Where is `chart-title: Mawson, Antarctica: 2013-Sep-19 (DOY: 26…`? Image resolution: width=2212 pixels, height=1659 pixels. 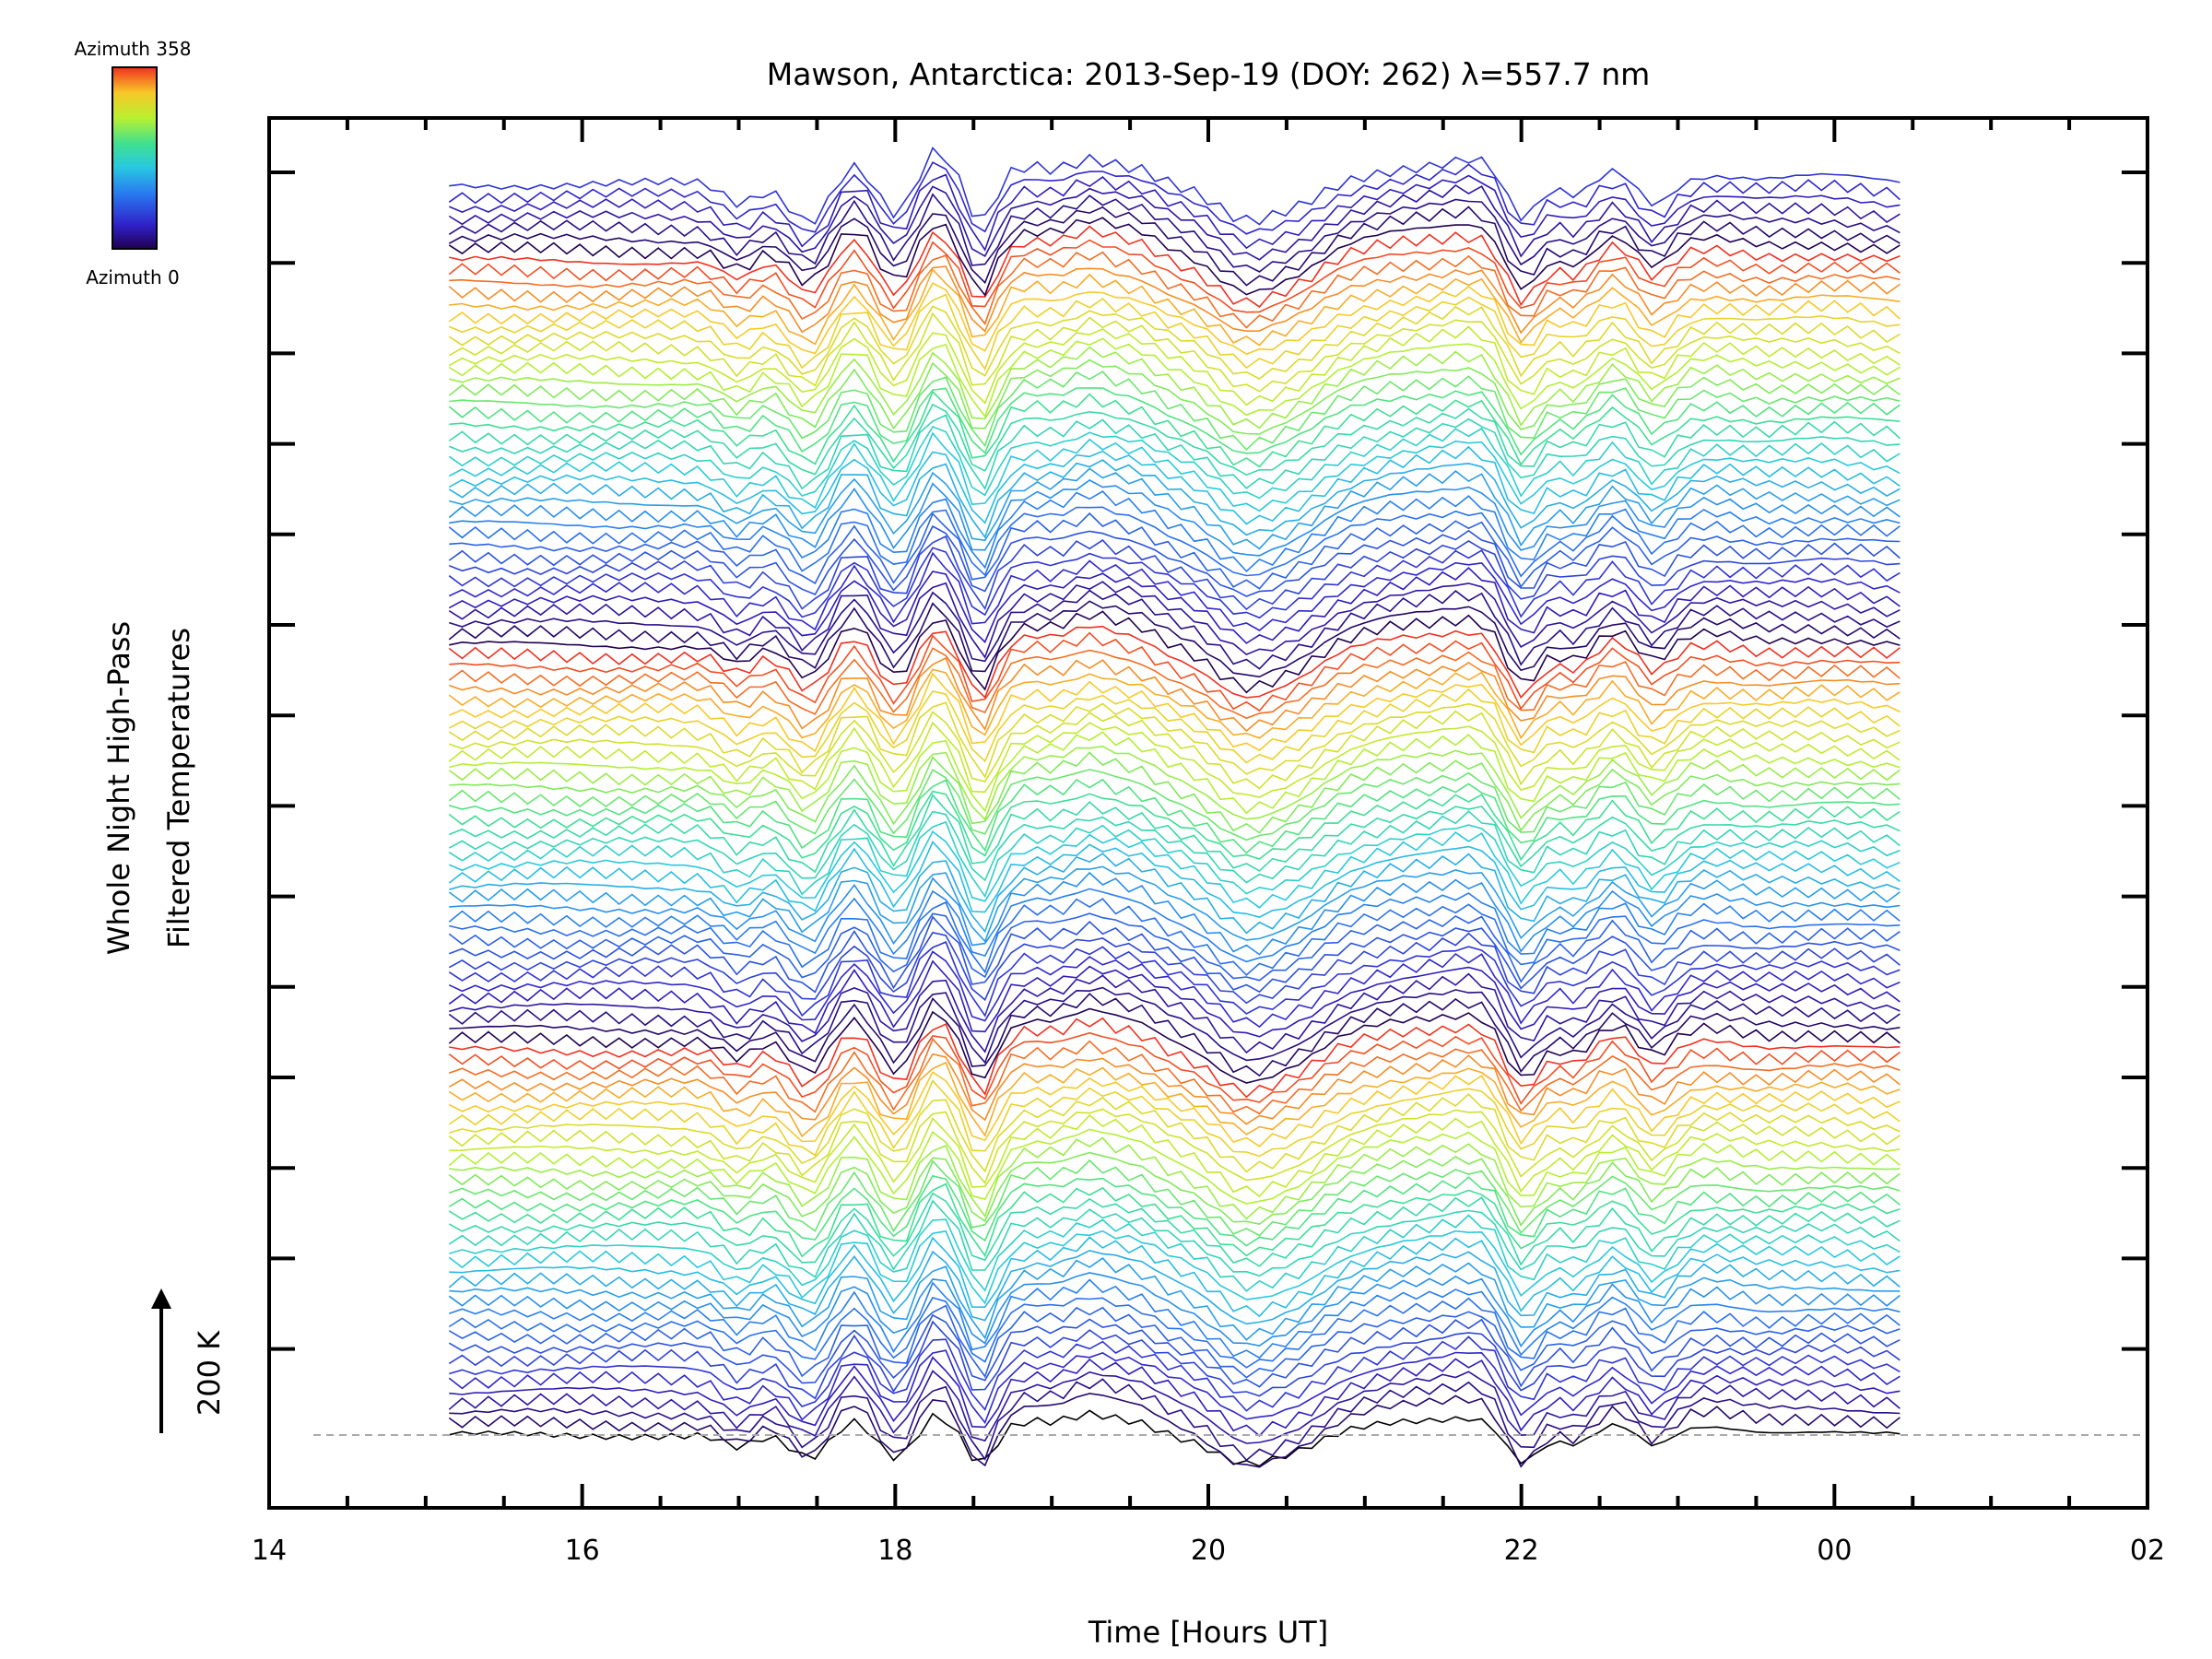 chart-title: Mawson, Antarctica: 2013-Sep-19 (DOY: 26… is located at coordinates (1209, 74).